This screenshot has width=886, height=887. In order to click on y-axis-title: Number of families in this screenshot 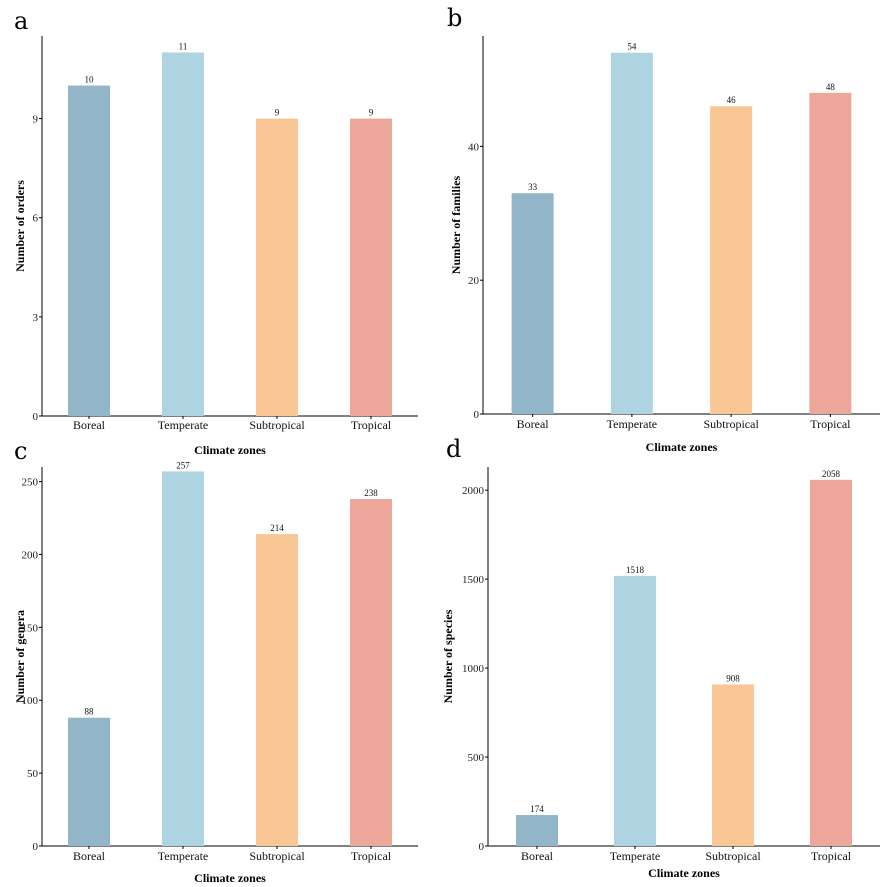, I will do `click(456, 224)`.